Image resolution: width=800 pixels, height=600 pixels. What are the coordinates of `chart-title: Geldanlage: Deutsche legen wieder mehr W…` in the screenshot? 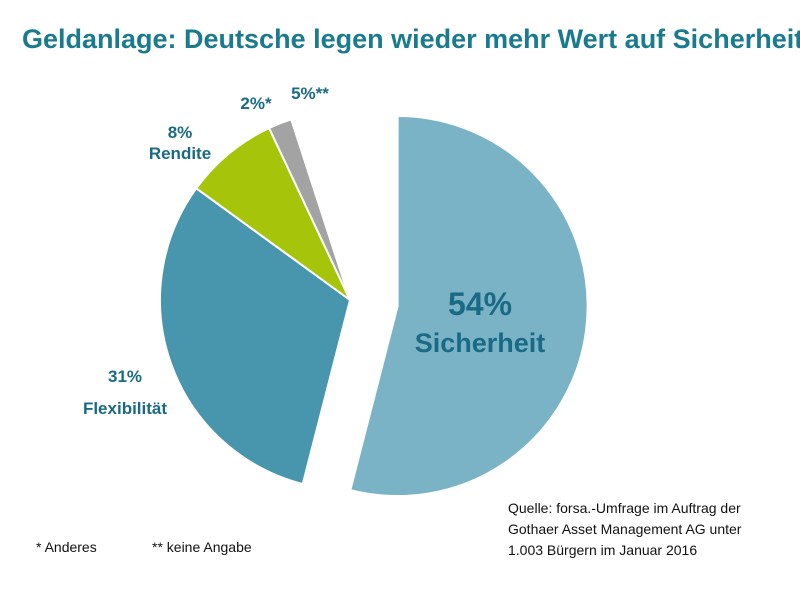 It's located at (411, 39).